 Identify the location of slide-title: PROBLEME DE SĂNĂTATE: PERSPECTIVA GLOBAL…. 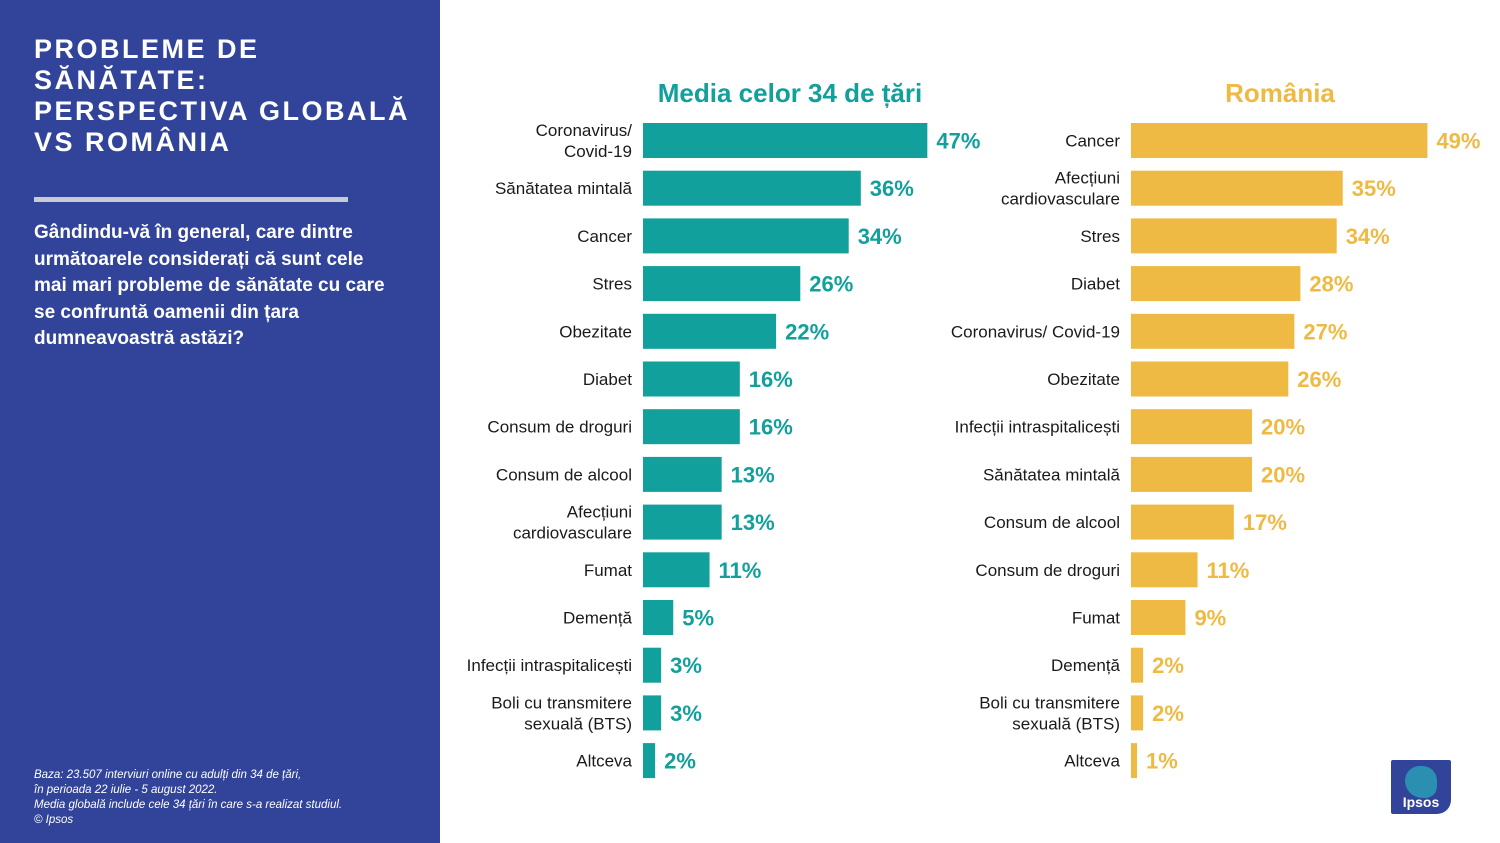
(222, 95).